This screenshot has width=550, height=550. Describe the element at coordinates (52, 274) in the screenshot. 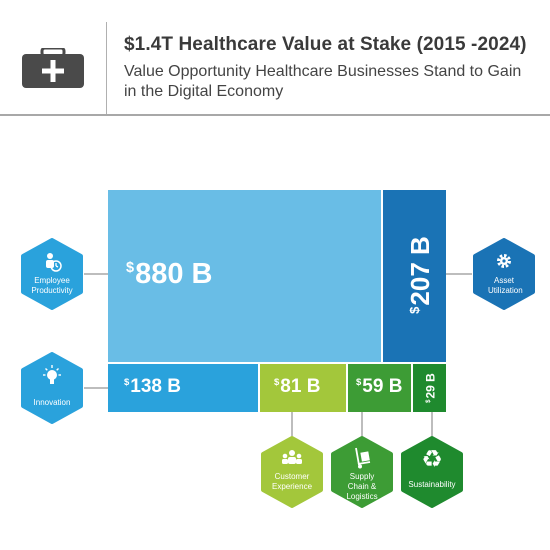

I see `badge-employee-productivity: Employee Productivity` at that location.